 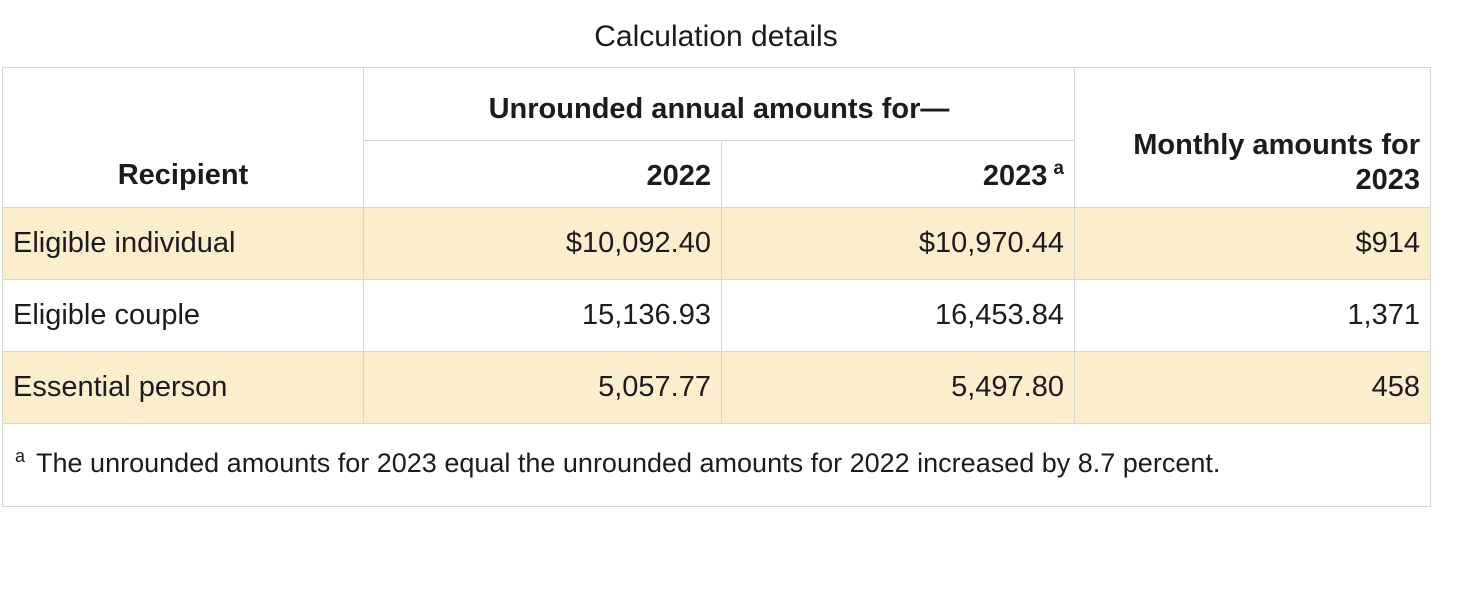 I want to click on col-header-monthly-2023: Monthly amounts for 2023, so click(x=1252, y=137).